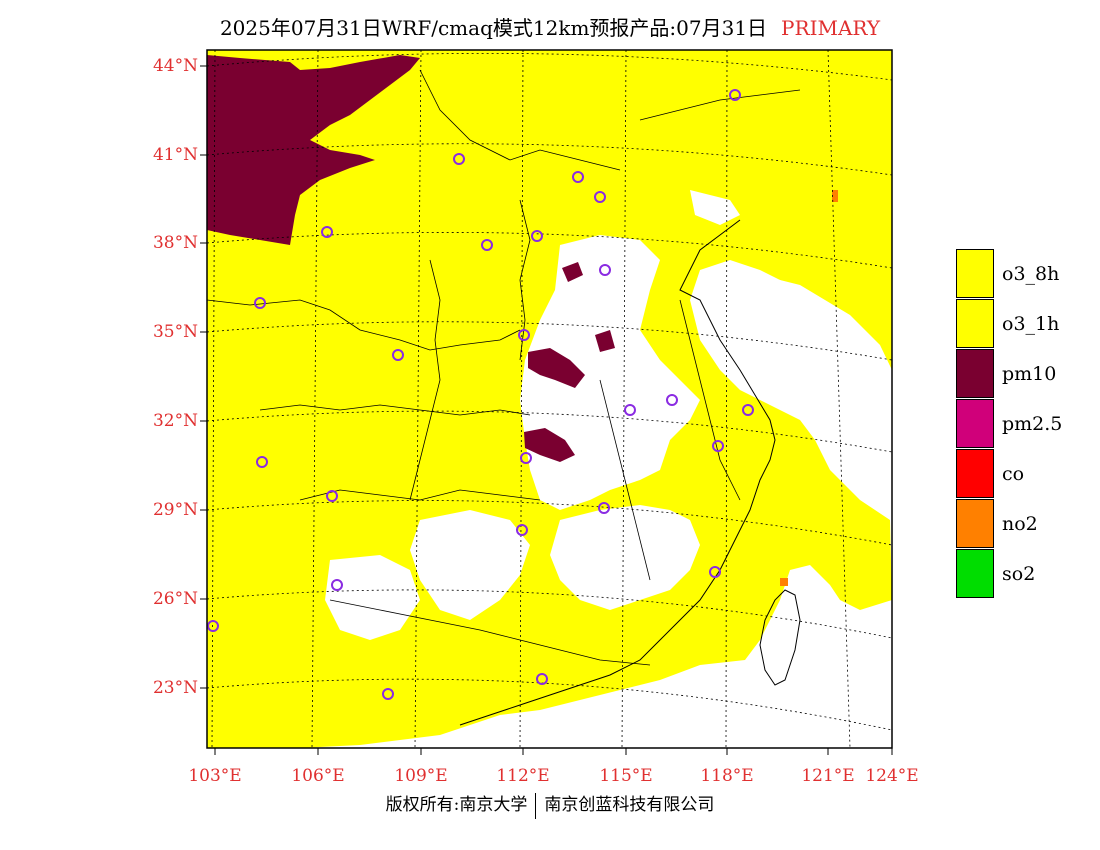 The width and height of the screenshot is (1100, 850). I want to click on pollutant-legend: o3_8h o3_1h pm10 pm2.5 co no2 so2, so click(1028, 424).